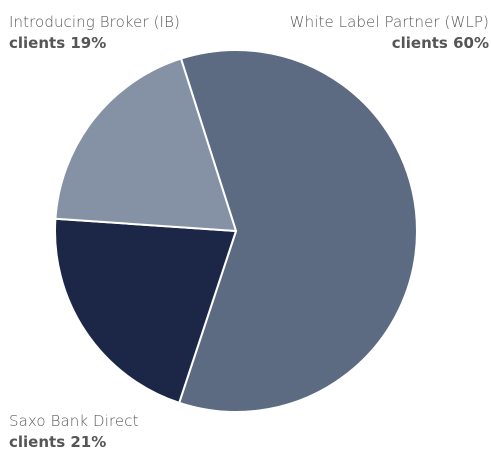 The image size is (491, 454). What do you see at coordinates (389, 22) in the screenshot?
I see `label-white-label-partner-name: White Label Partner (WLP)` at bounding box center [389, 22].